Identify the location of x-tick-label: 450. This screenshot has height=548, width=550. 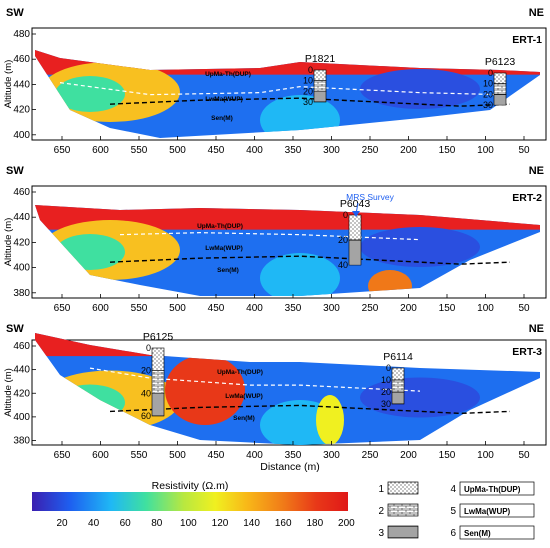
(216, 308).